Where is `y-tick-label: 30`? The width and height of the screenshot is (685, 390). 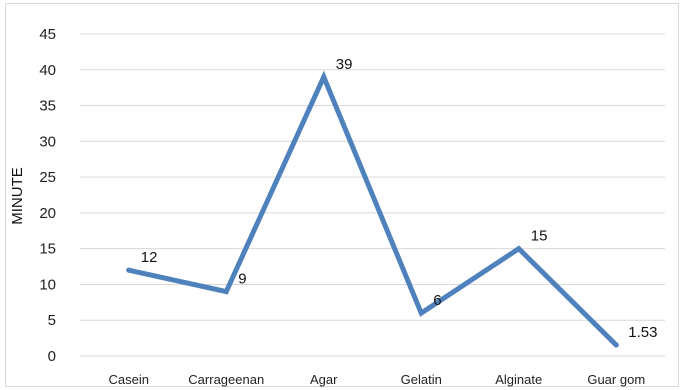
y-tick-label: 30 is located at coordinates (47, 141).